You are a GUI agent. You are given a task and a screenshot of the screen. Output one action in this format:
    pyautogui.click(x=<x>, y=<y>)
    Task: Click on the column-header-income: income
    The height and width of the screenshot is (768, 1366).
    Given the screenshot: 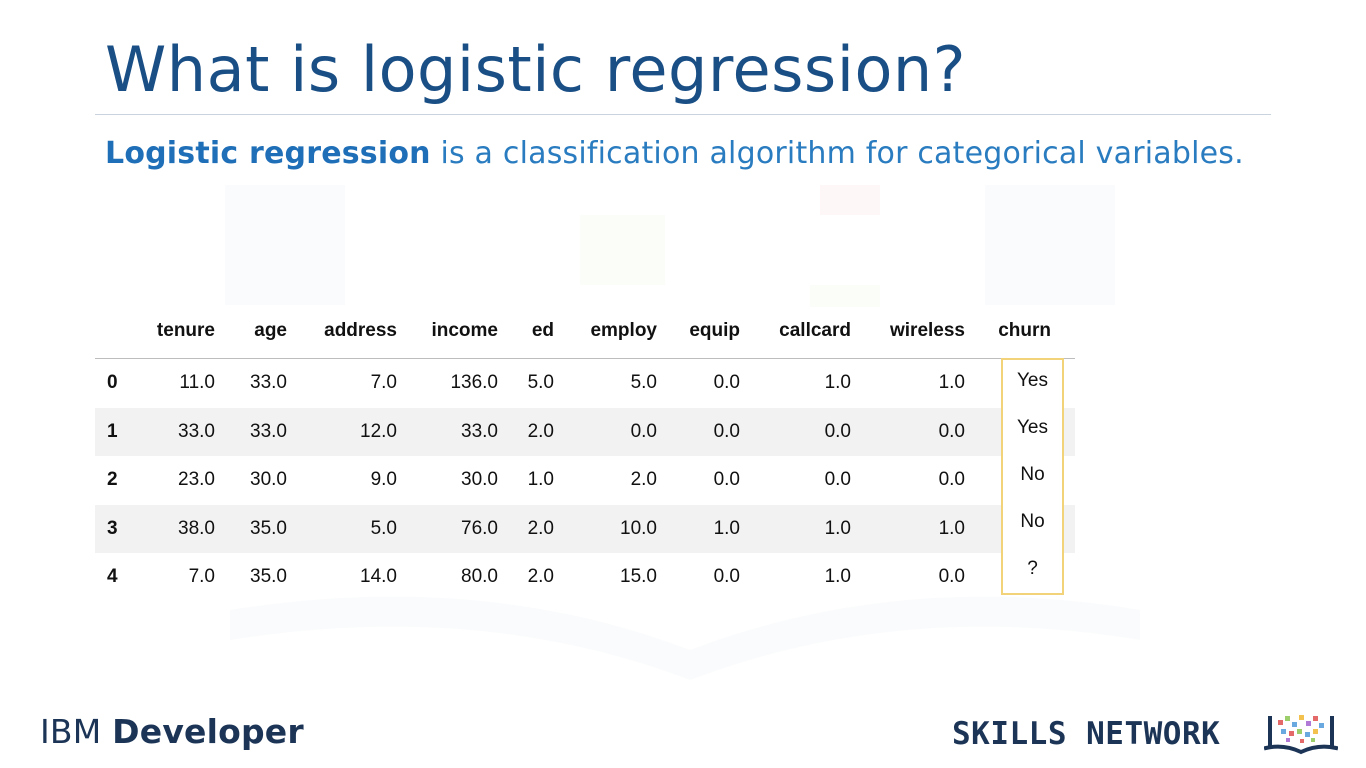 What is the action you would take?
    pyautogui.click(x=464, y=330)
    